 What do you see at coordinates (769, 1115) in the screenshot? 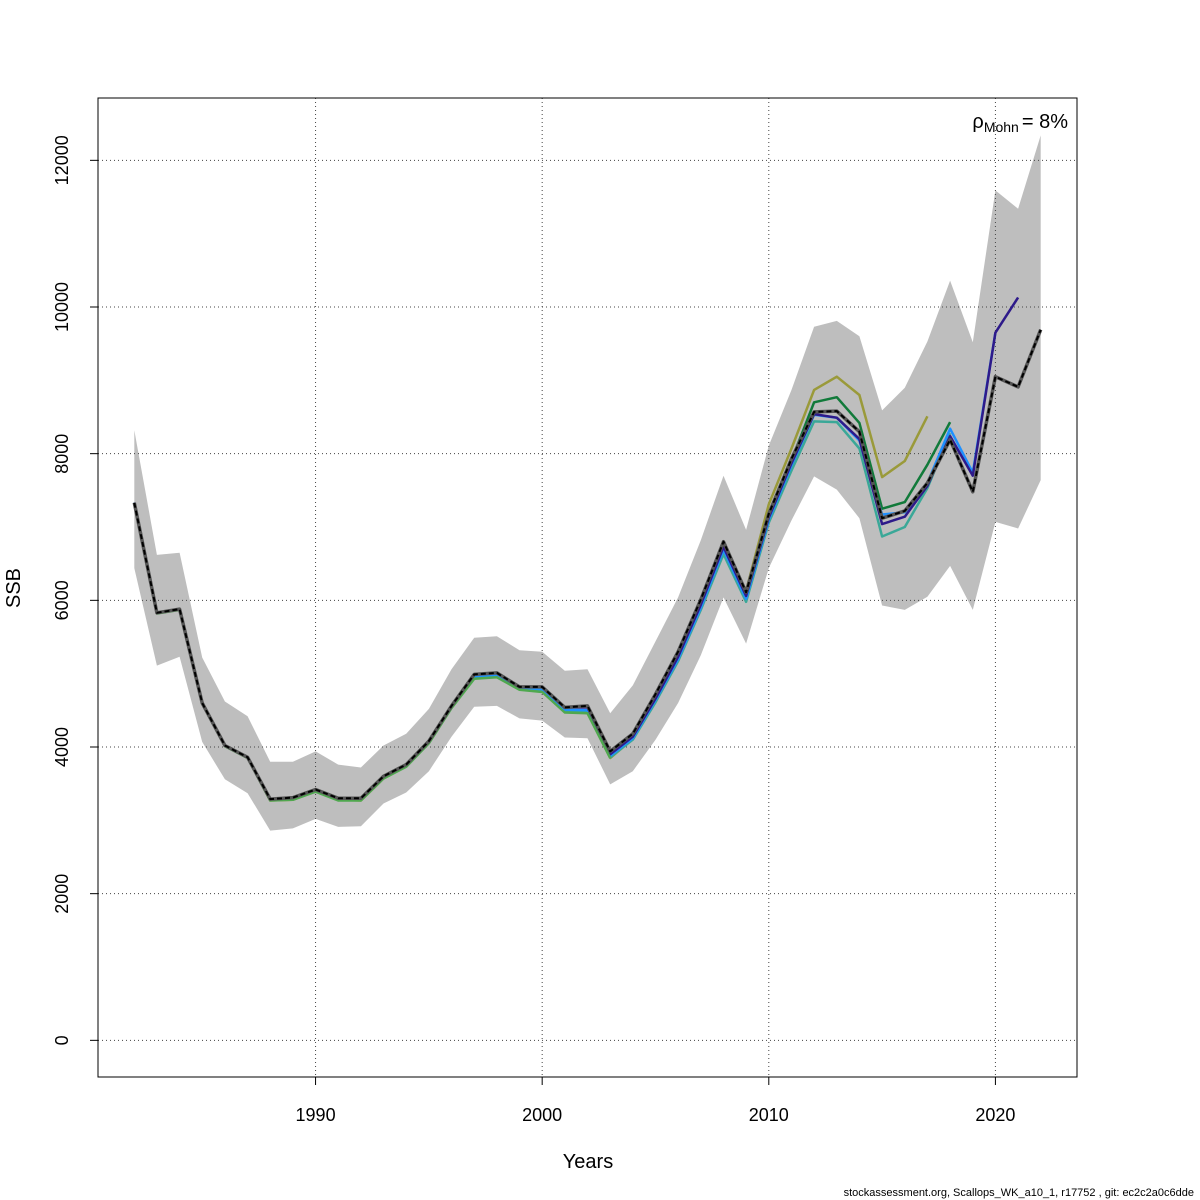
I see `x-tick-label: 2010` at bounding box center [769, 1115].